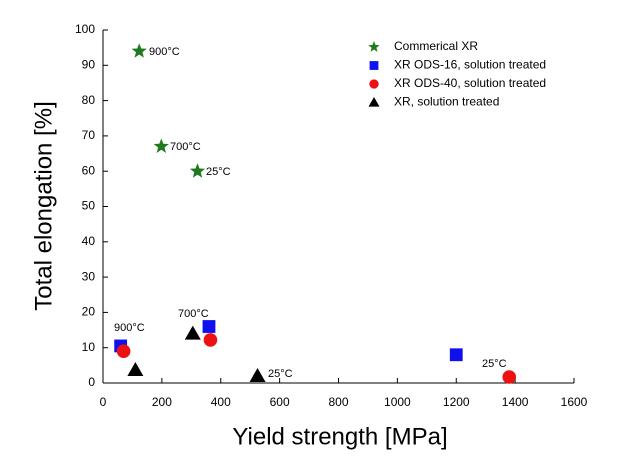 The image size is (627, 465). I want to click on y-tick-label: 20, so click(89, 312).